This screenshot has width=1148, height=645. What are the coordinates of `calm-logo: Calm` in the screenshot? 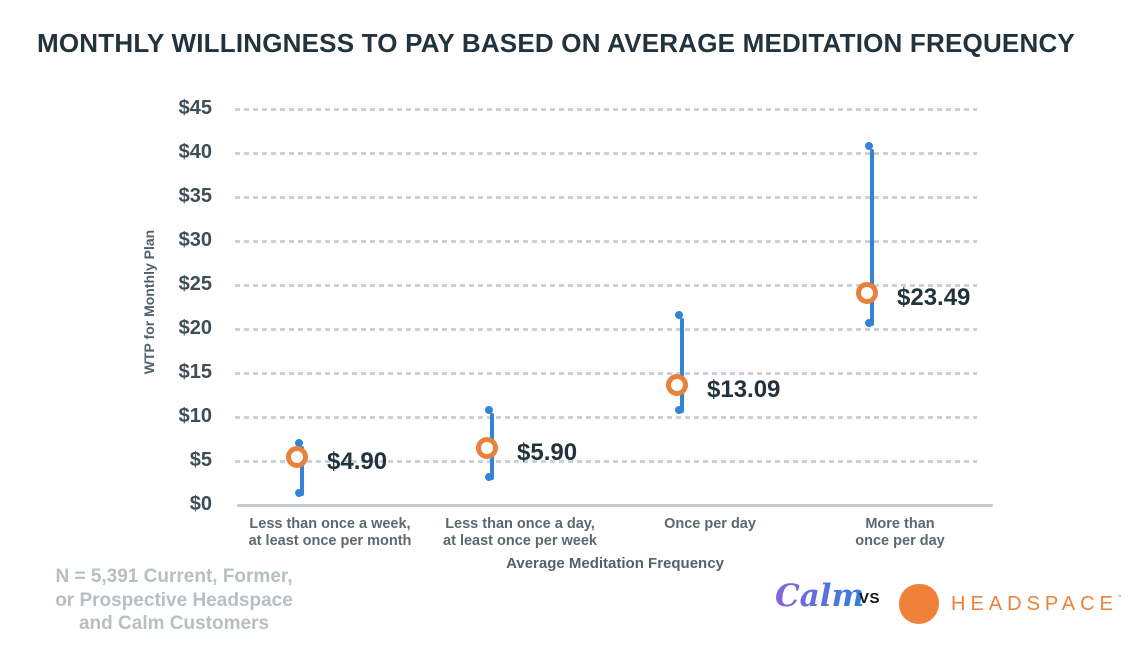 It's located at (820, 596).